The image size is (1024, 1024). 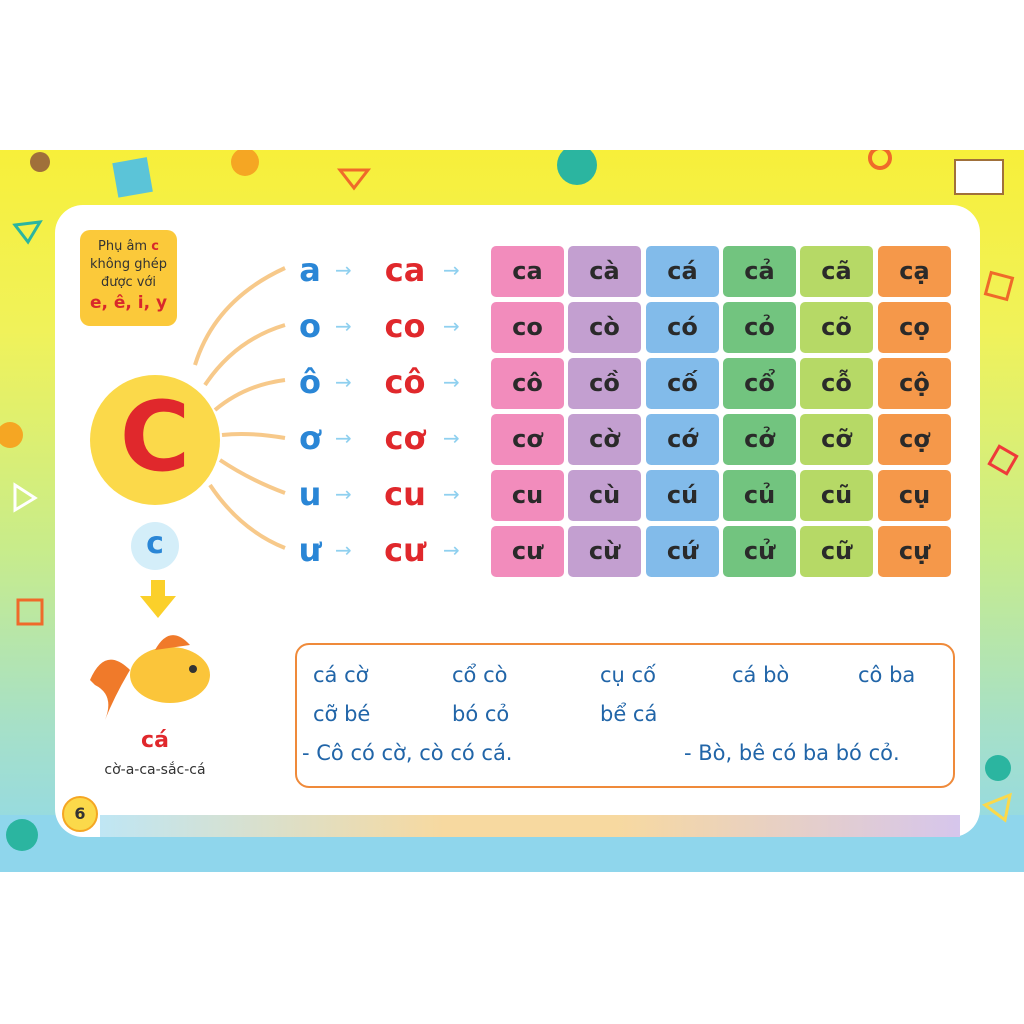 What do you see at coordinates (759, 551) in the screenshot?
I see `tone-cell: cử` at bounding box center [759, 551].